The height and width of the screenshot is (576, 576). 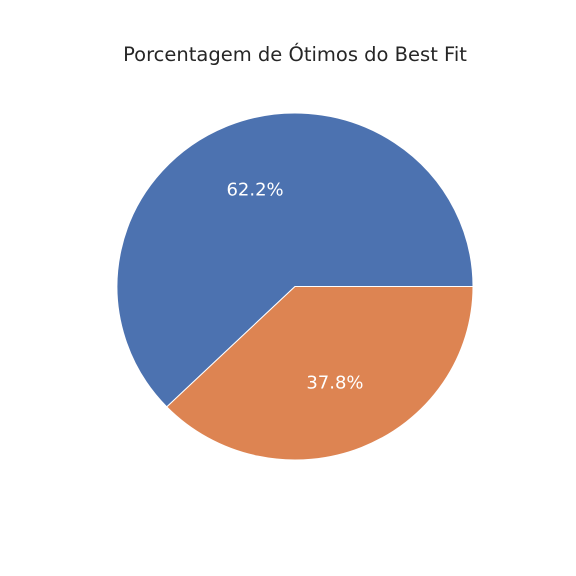 What do you see at coordinates (295, 54) in the screenshot?
I see `chart-title: Porcentagem de Ótimos do Best Fit` at bounding box center [295, 54].